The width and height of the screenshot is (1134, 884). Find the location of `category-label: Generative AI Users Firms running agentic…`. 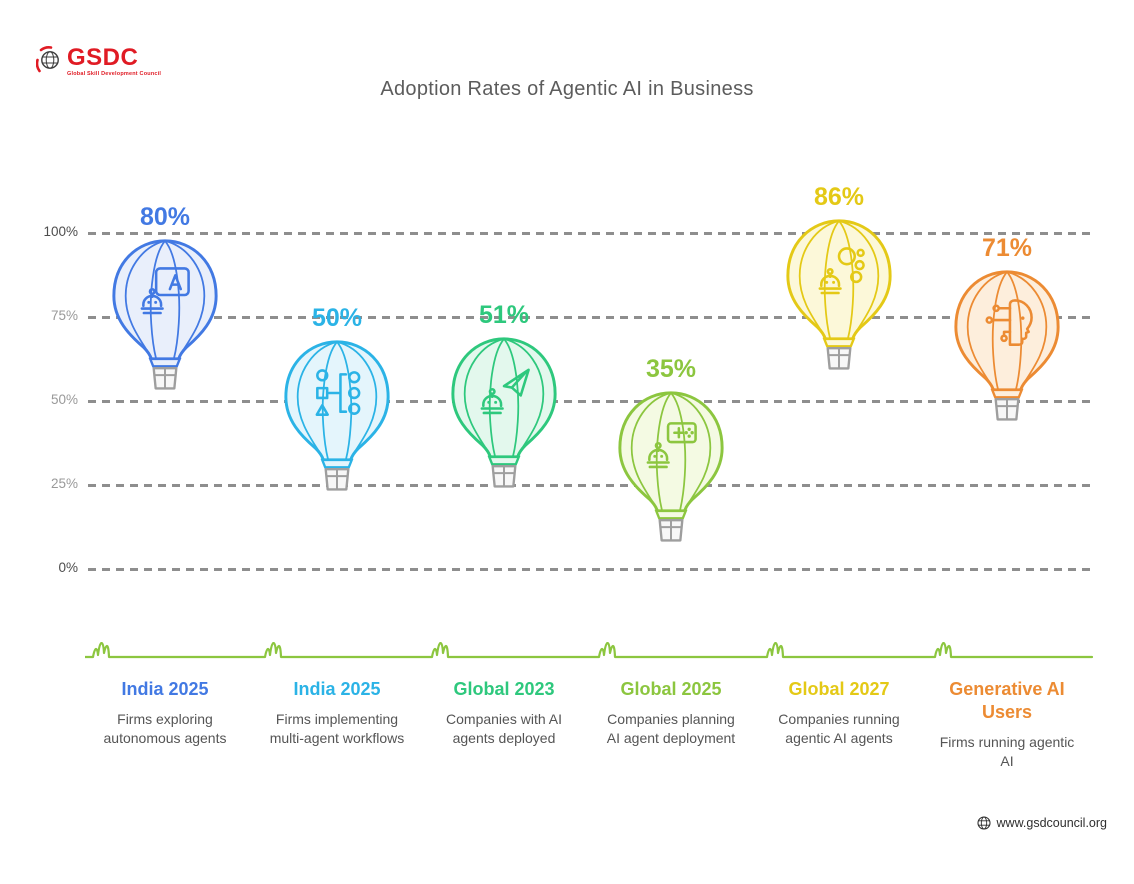

category-label: Generative AI Users Firms running agentic… is located at coordinates (1007, 724).